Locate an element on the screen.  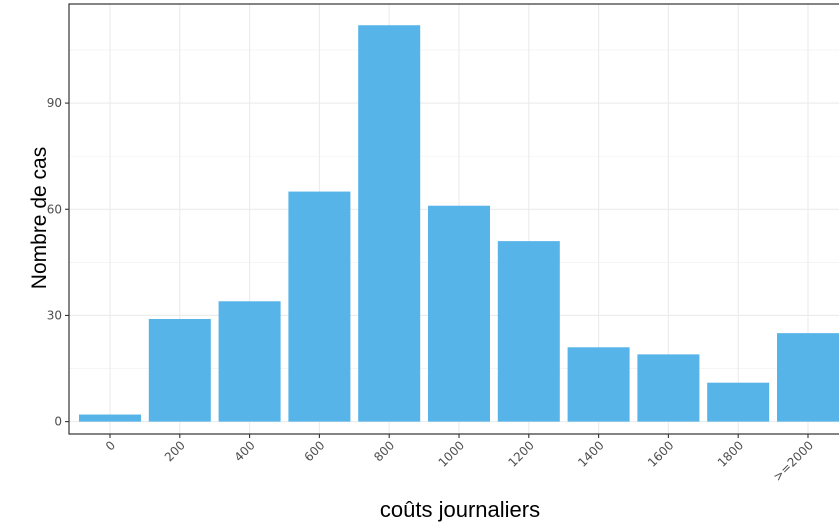
y-tick-label: 60 is located at coordinates (54, 209).